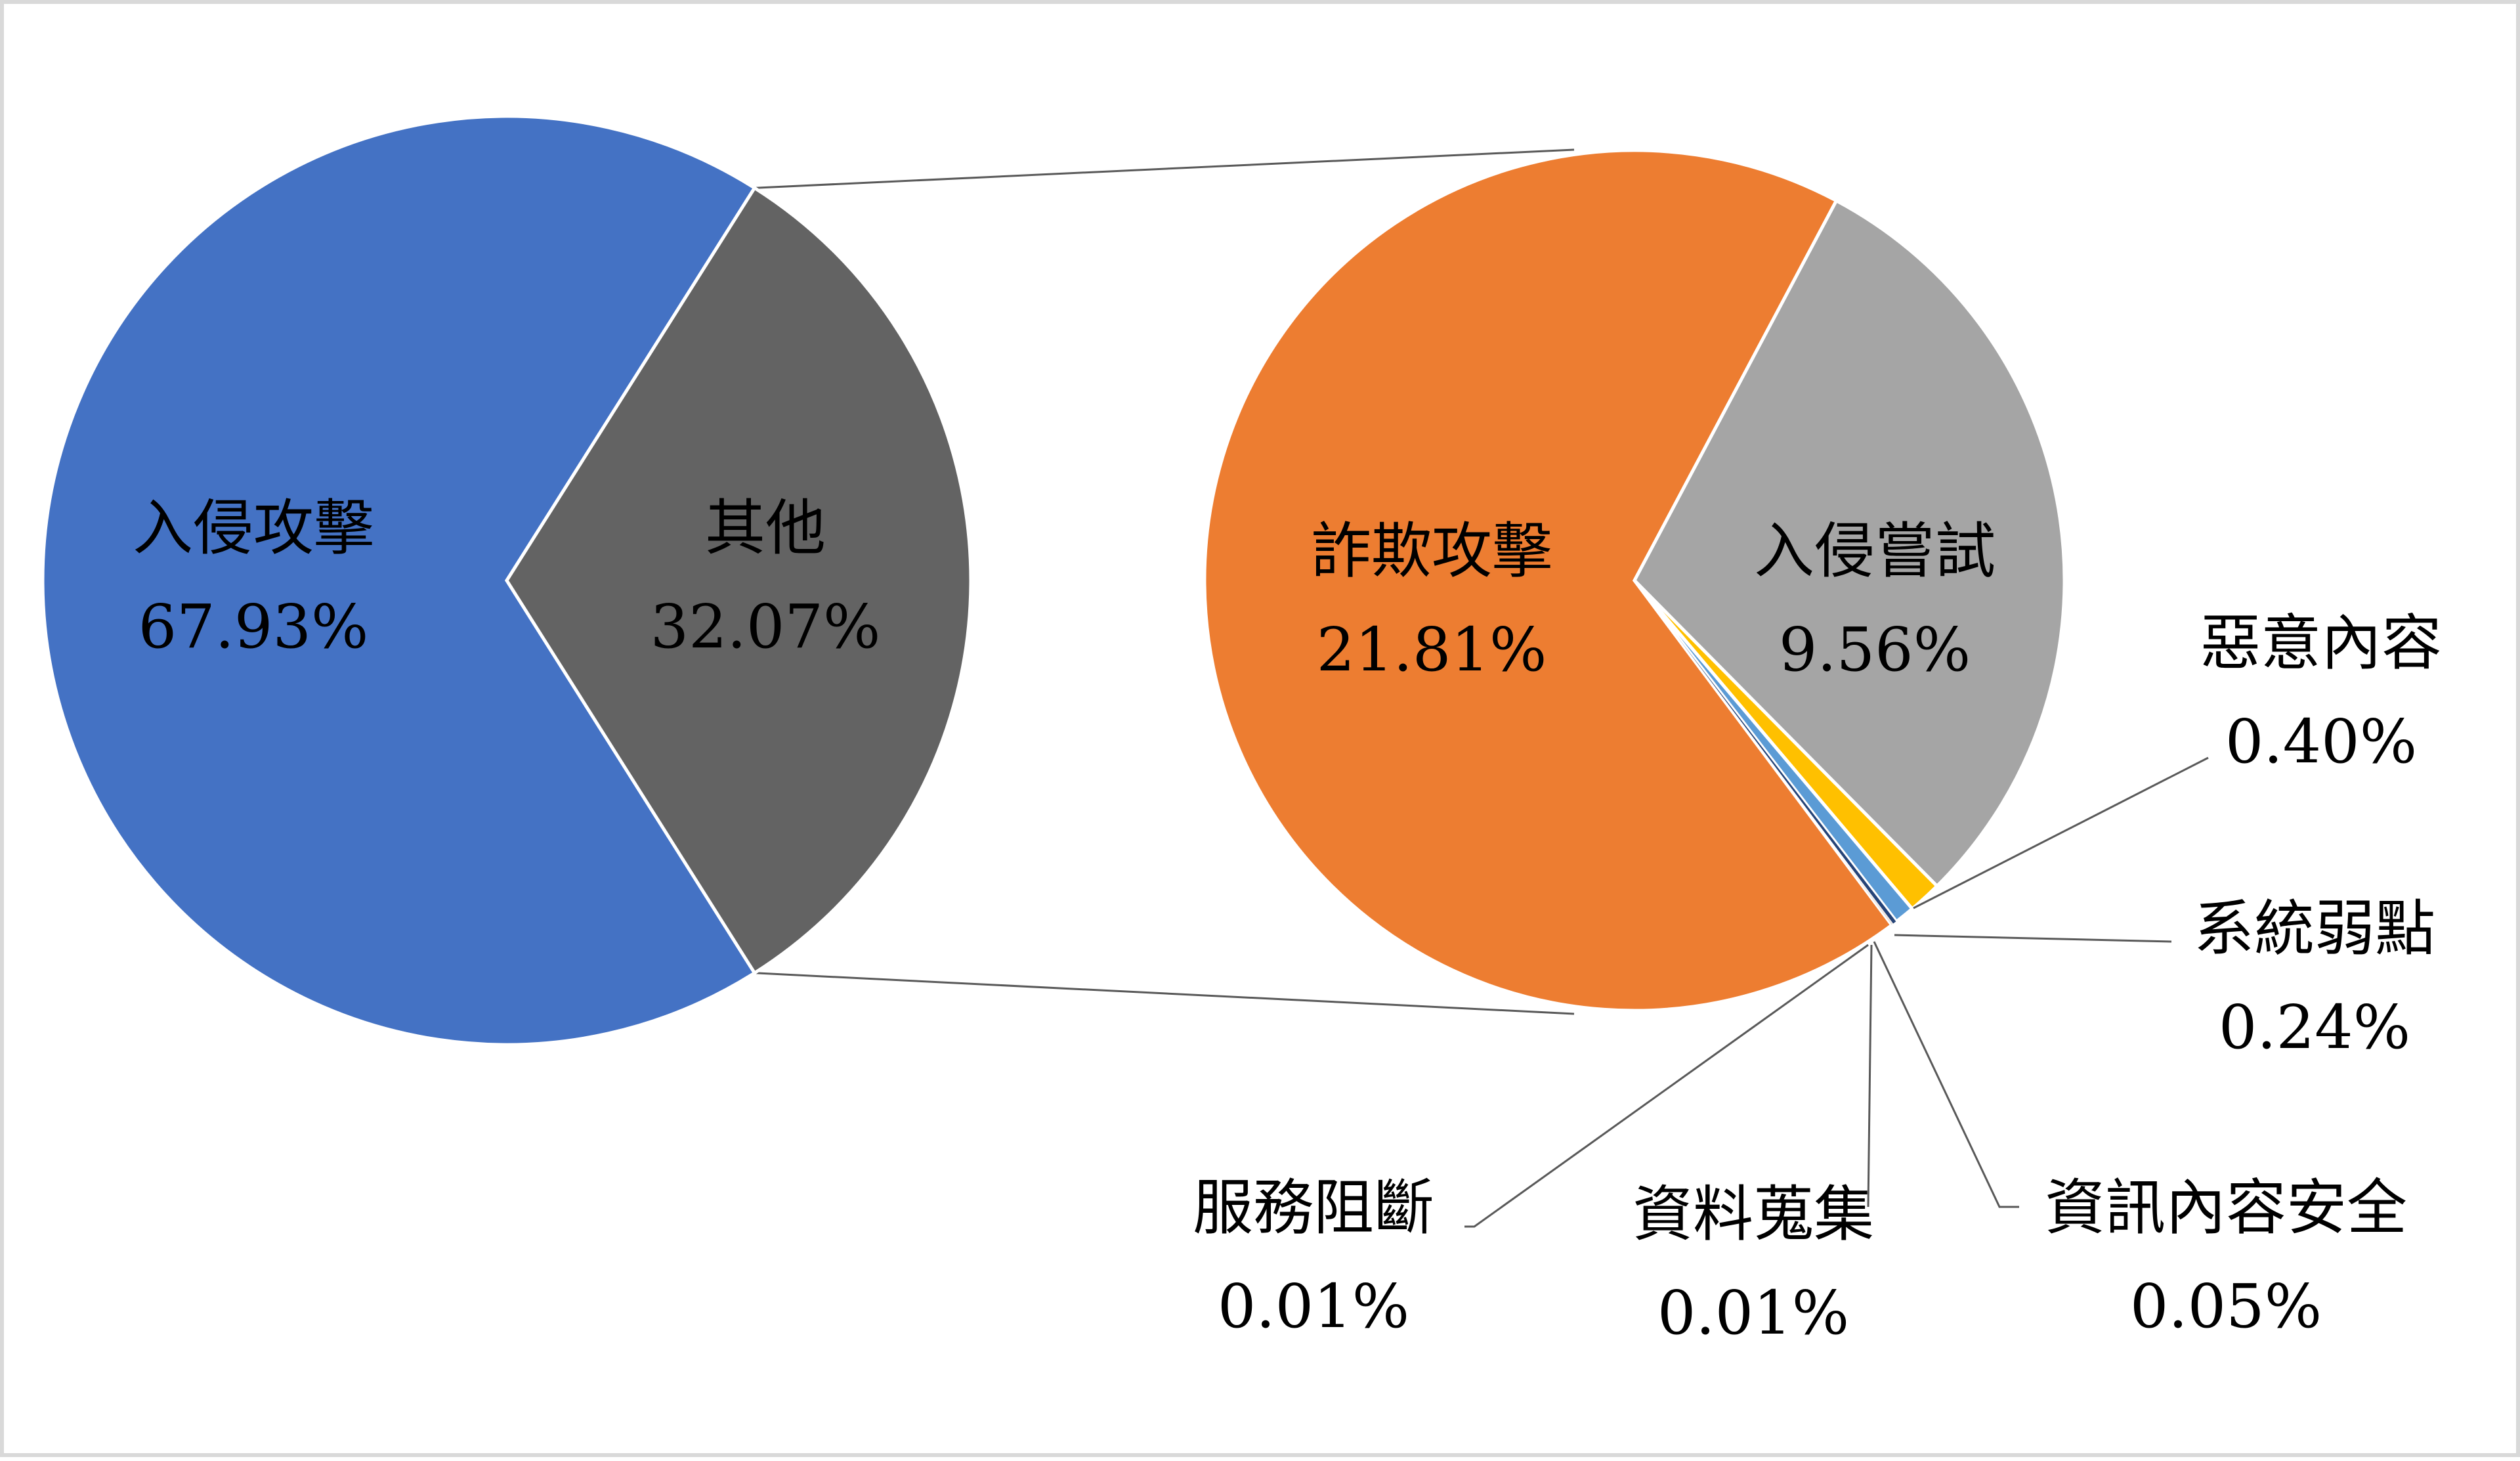 The height and width of the screenshot is (1461, 2520). I want to click on secondary-label-value-6: 0.01%, so click(1313, 1306).